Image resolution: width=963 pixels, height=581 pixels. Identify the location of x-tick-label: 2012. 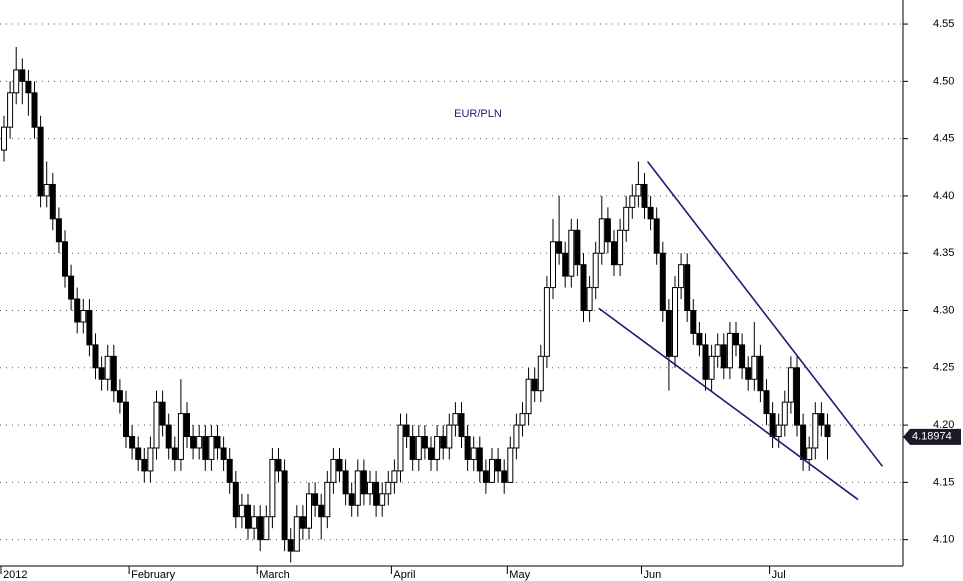
(15, 575).